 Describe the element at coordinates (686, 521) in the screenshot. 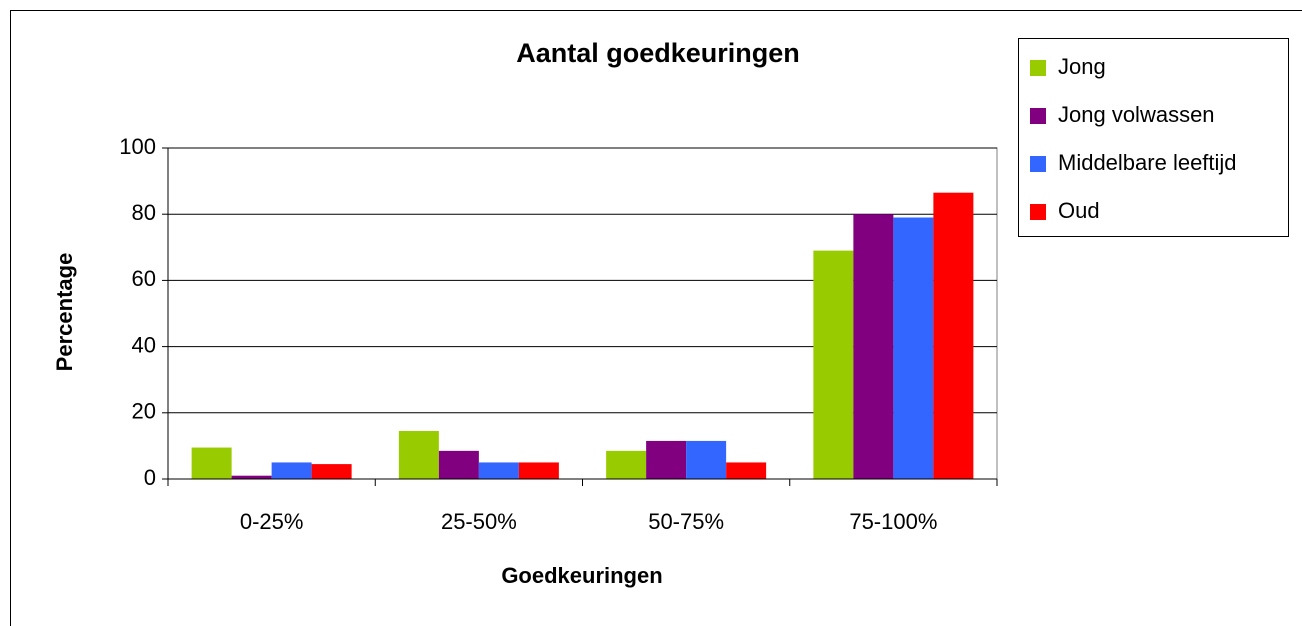

I see `x-tick-label: 50-75%` at that location.